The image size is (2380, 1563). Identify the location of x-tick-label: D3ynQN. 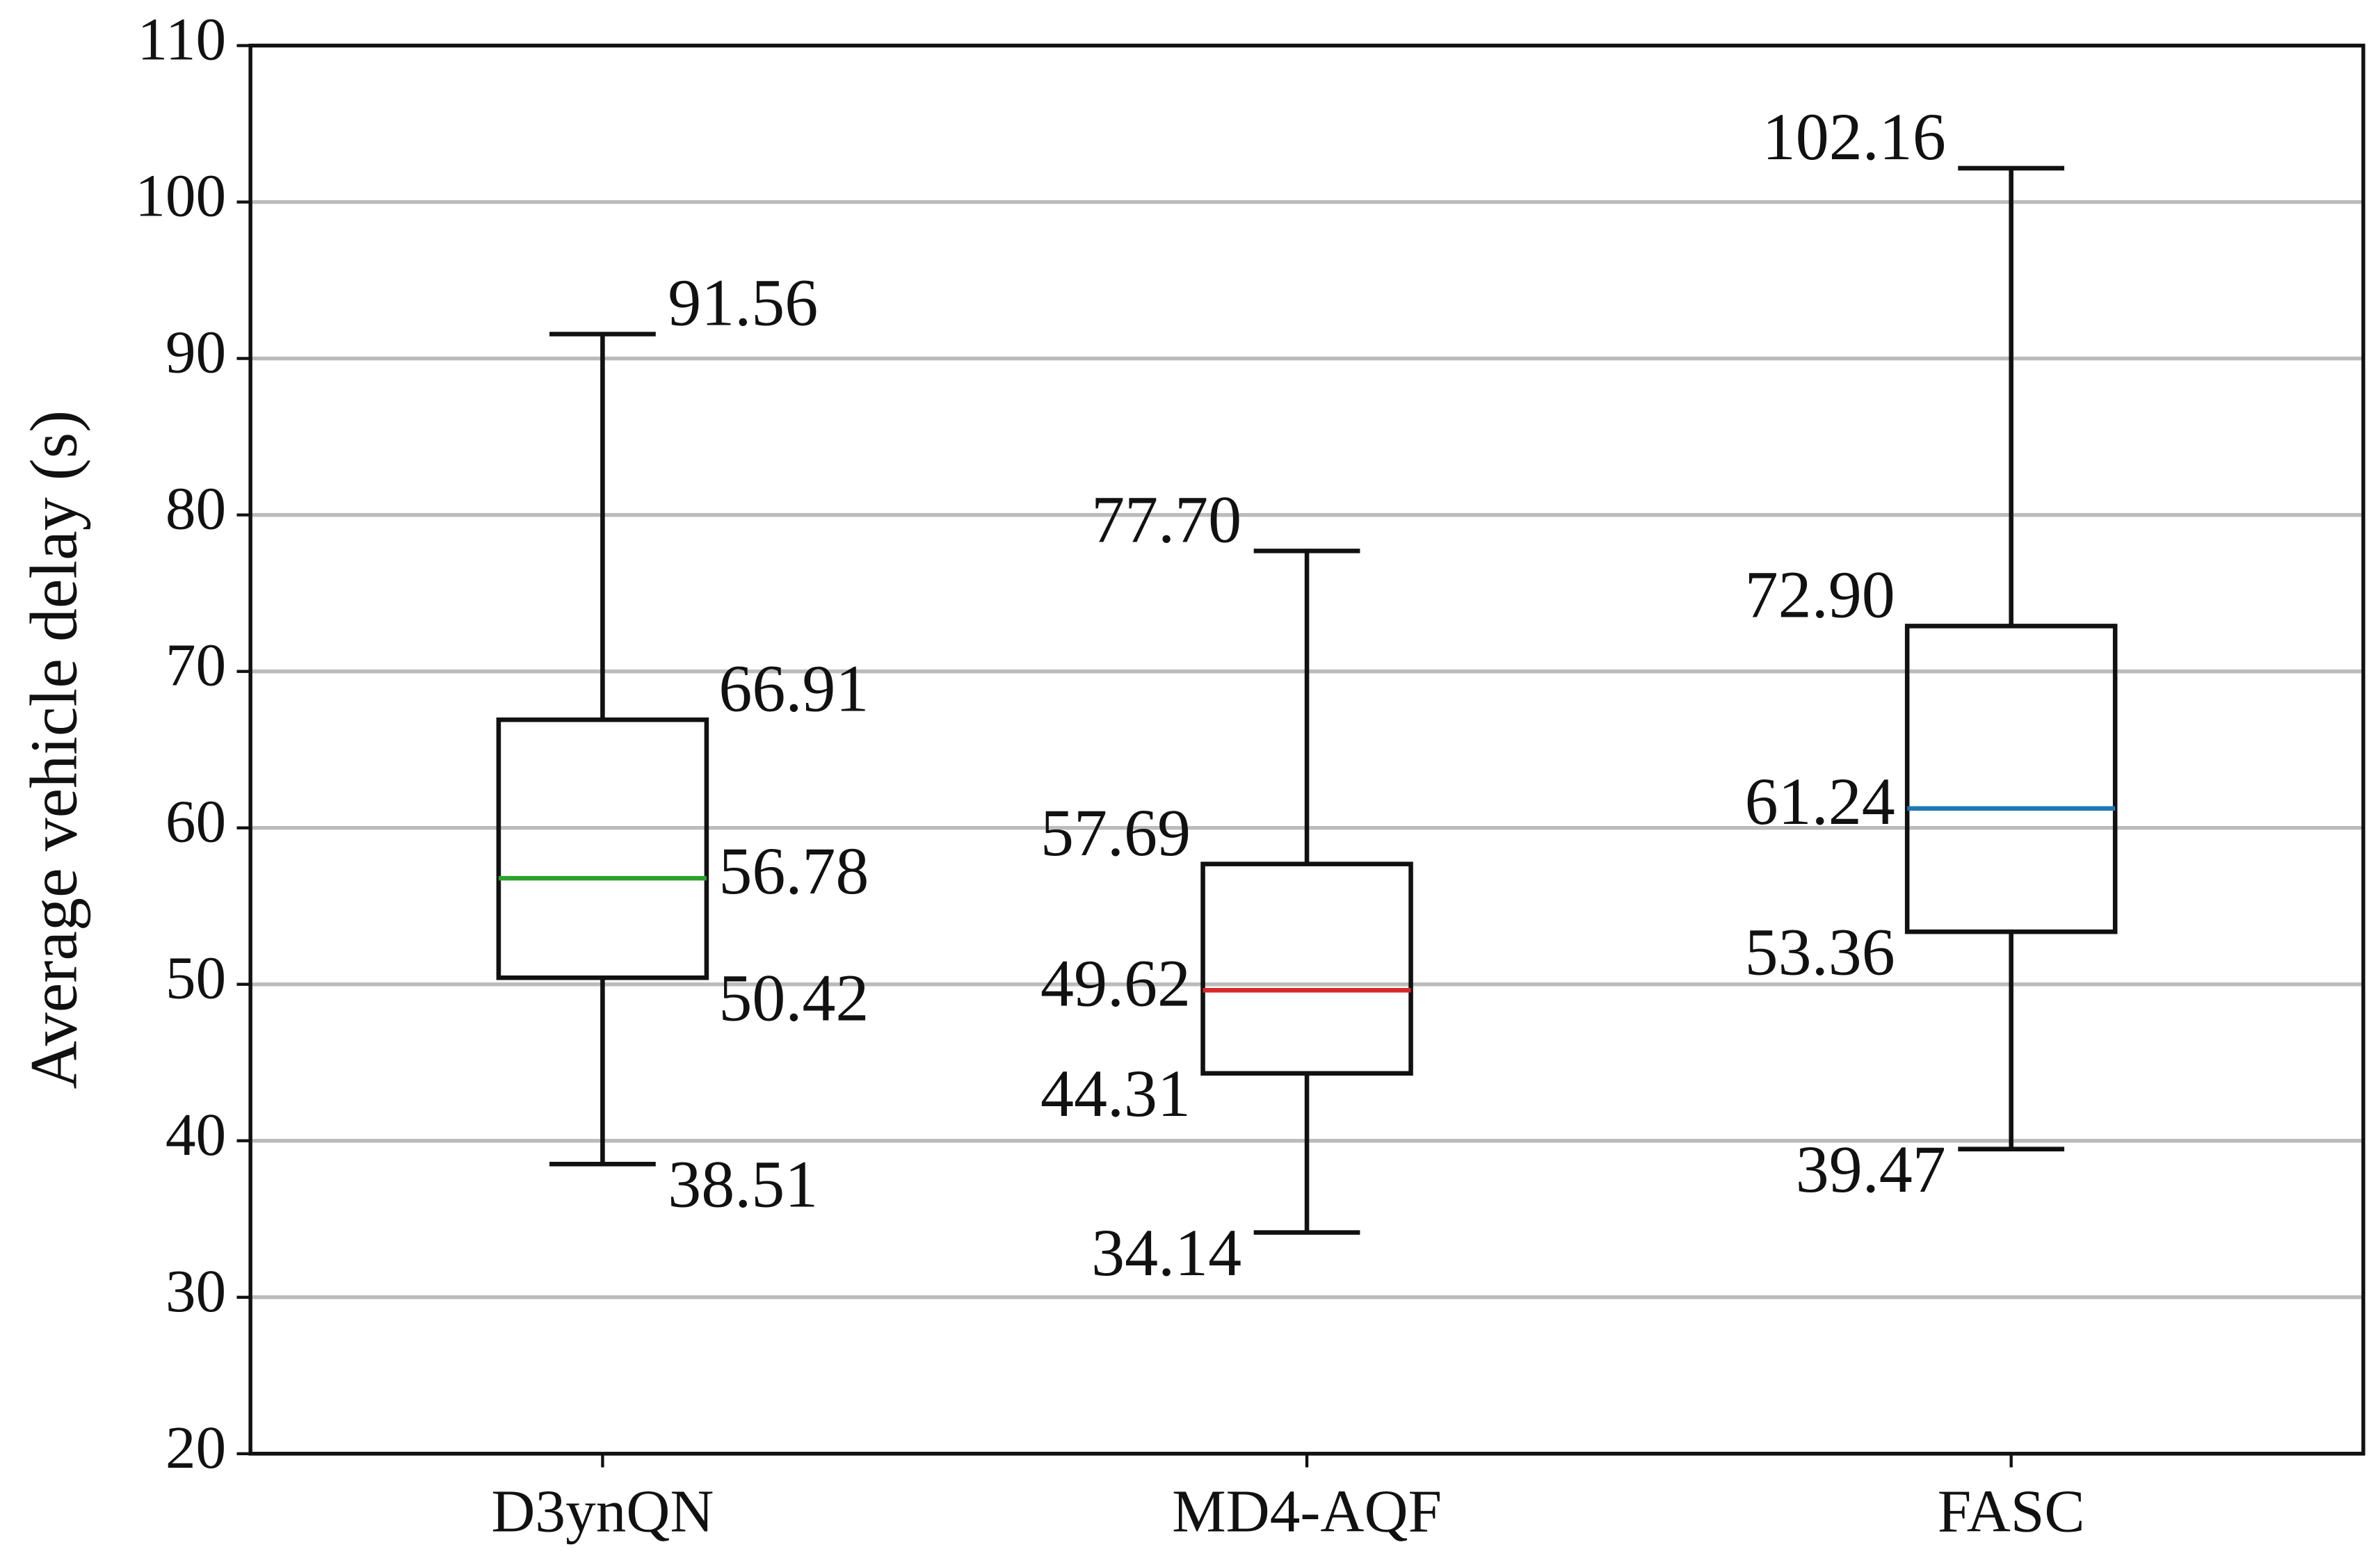
(602, 1510).